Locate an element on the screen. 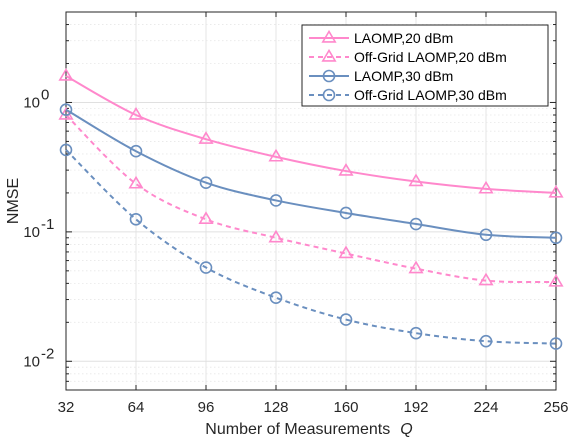 The width and height of the screenshot is (573, 440). legend-label: Off-Grid LAOMP,30 dBm is located at coordinates (430, 95).